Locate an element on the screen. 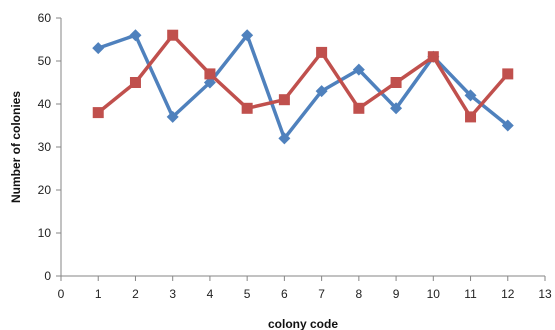 Image resolution: width=555 pixels, height=330 pixels. x-tick-label: 10 is located at coordinates (434, 294).